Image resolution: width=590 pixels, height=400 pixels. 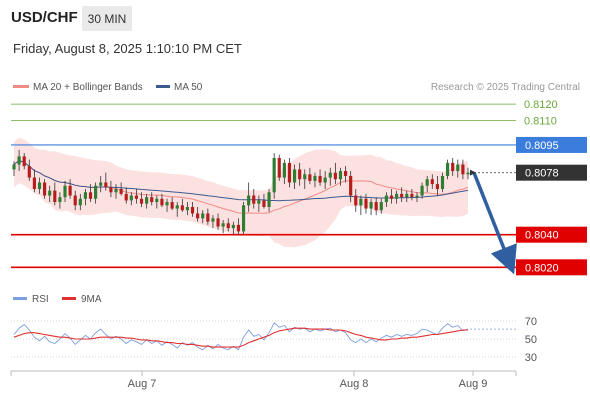 I want to click on ma50-legend-label: MA 50, so click(x=188, y=87).